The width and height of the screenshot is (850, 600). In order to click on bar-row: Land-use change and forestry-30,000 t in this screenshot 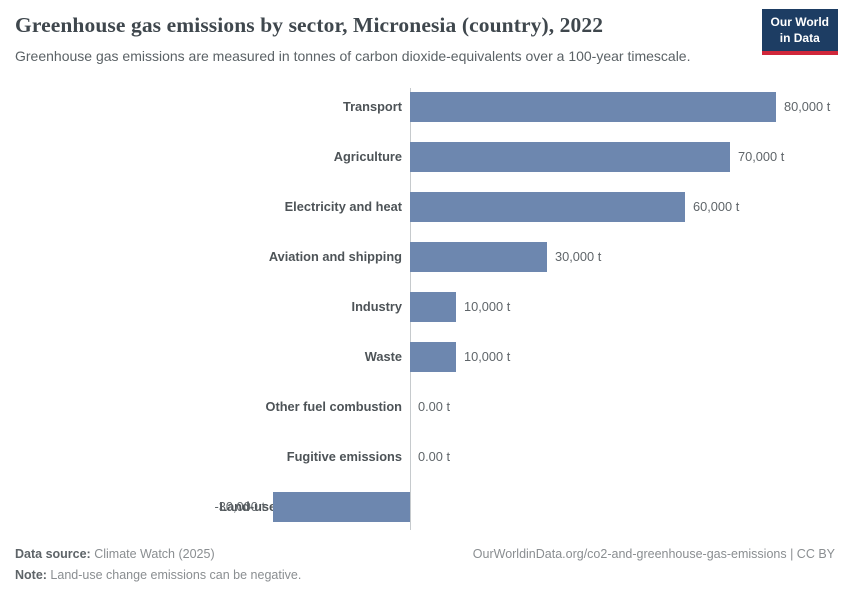, I will do `click(425, 507)`.